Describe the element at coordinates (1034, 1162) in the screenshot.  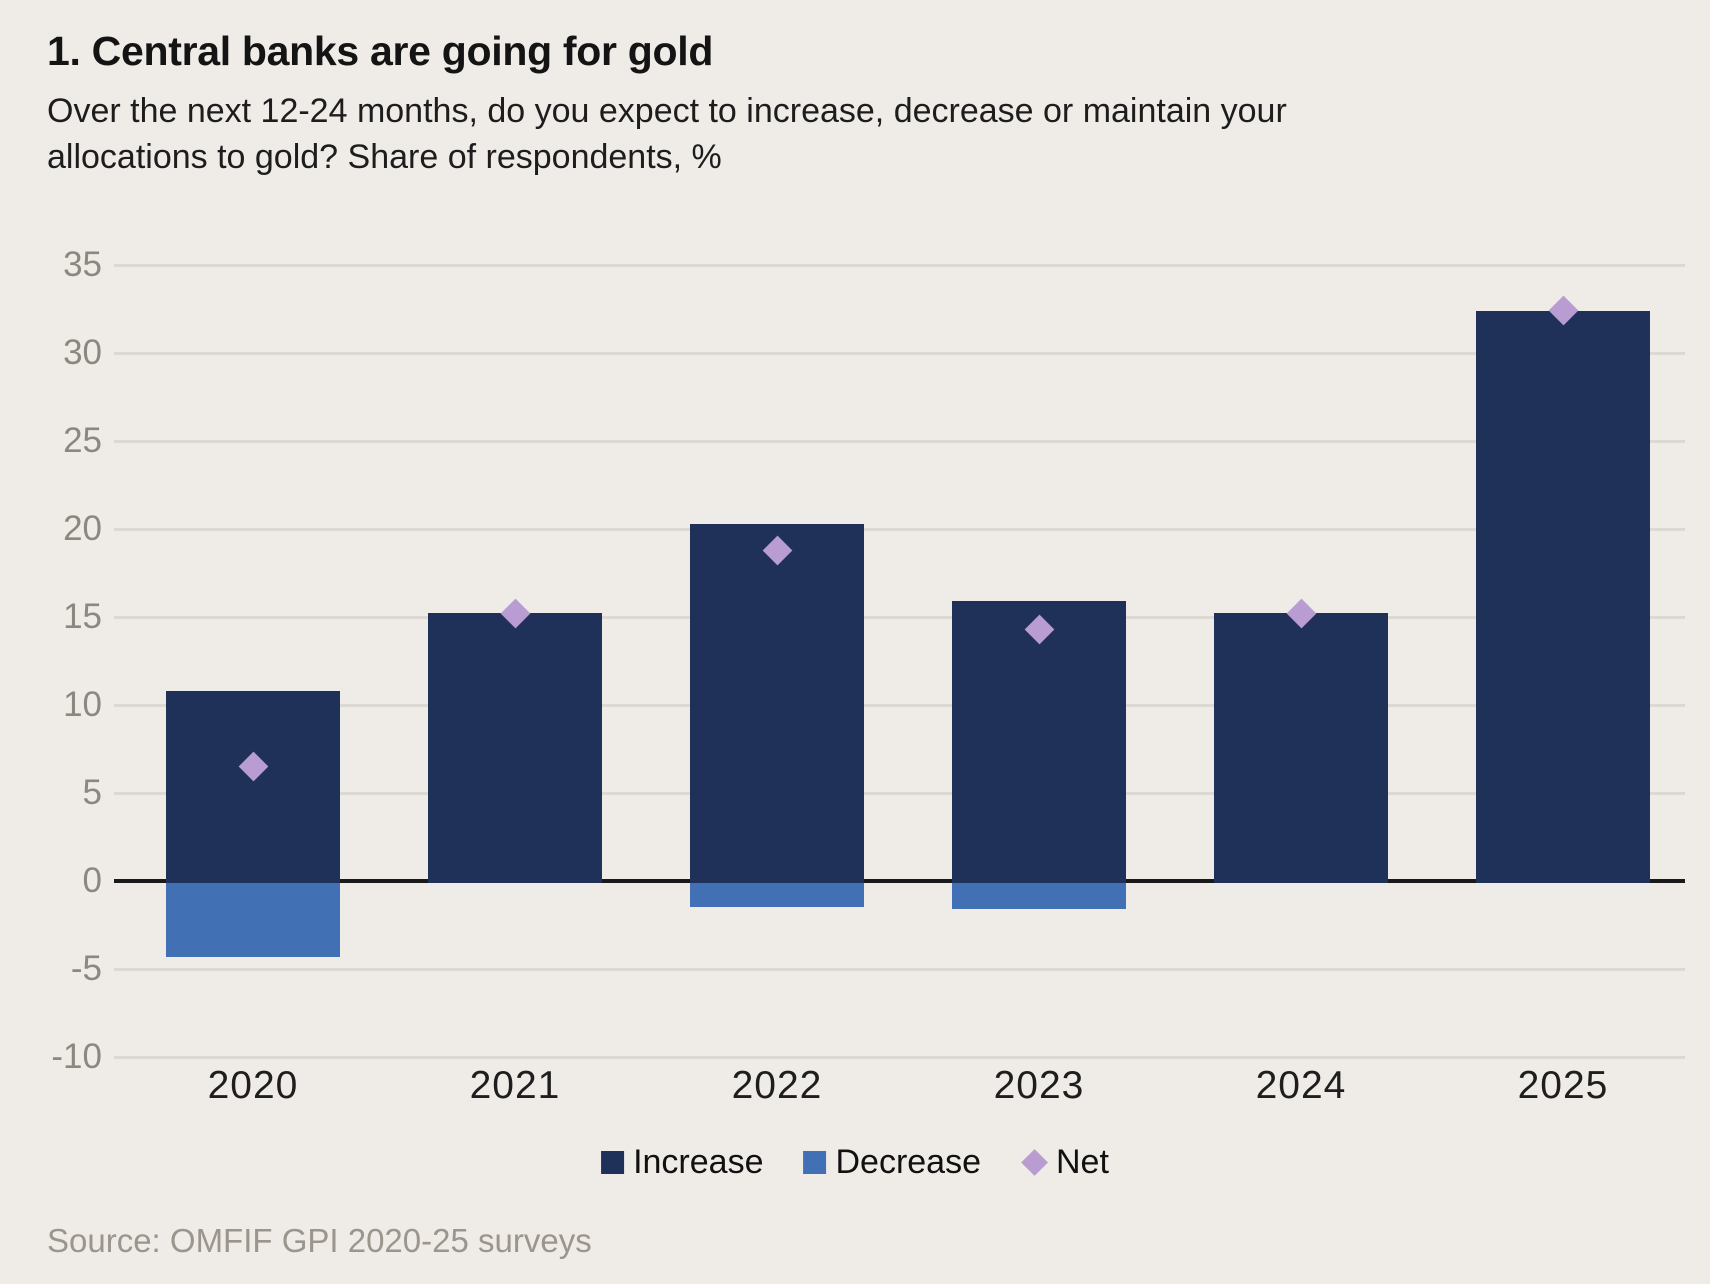
I see `legend-diamond-icon-net` at that location.